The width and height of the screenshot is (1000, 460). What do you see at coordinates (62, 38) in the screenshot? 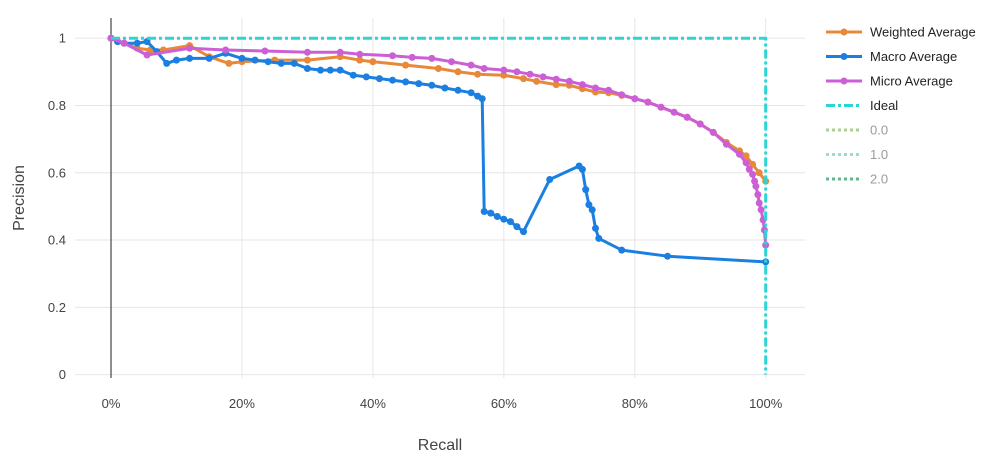
I see `y-tick-label: 1` at bounding box center [62, 38].